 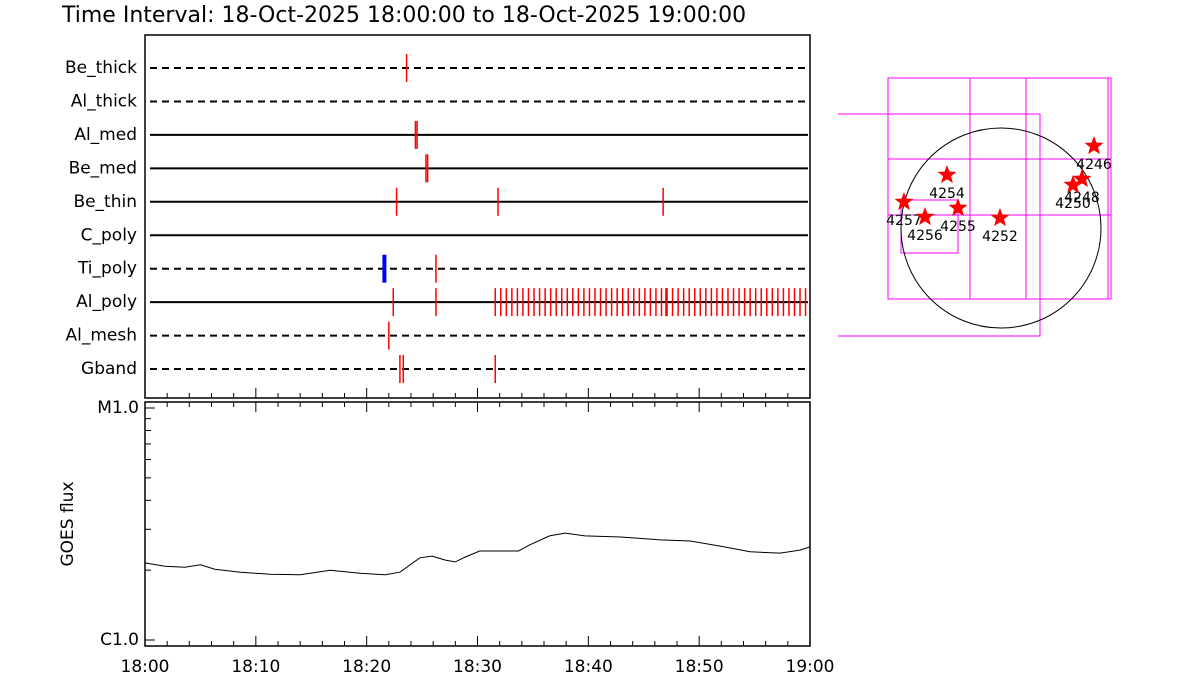 I want to click on x-tick-label: 18:30, so click(x=477, y=667).